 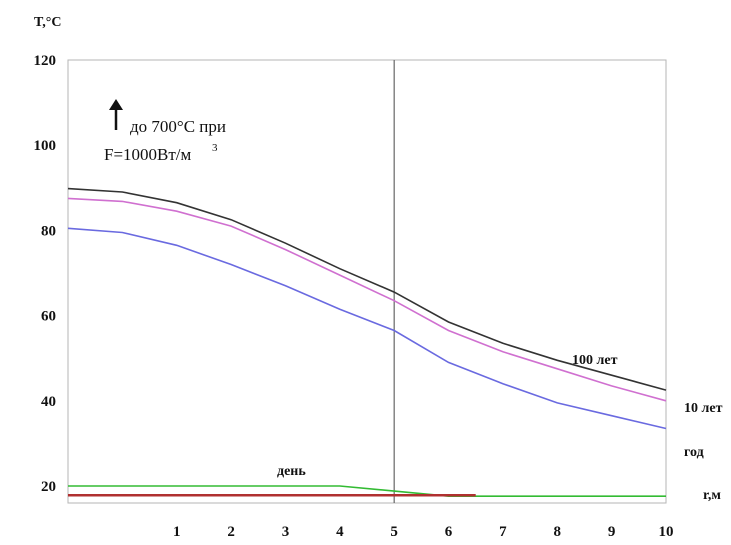 I want to click on x-tick-label: 5, so click(x=394, y=532).